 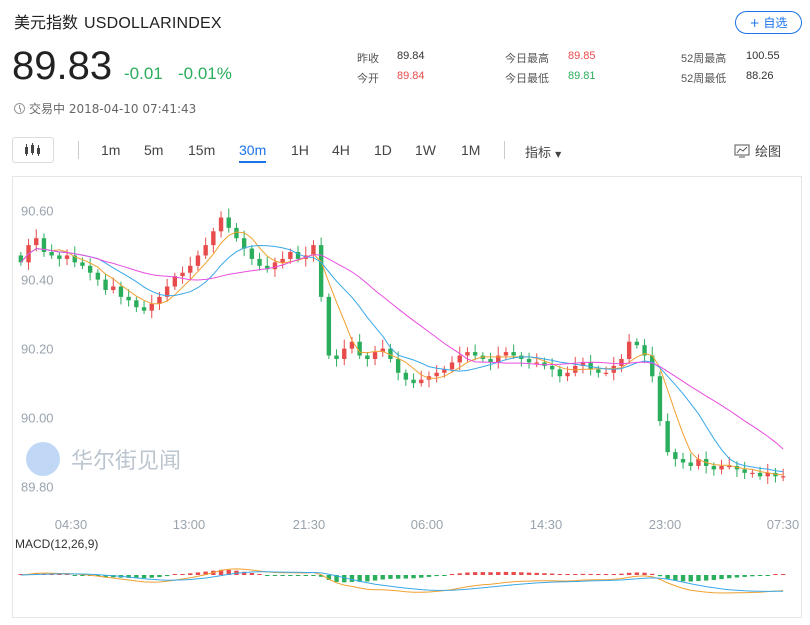 I want to click on tab-5m: 5m, so click(x=154, y=150).